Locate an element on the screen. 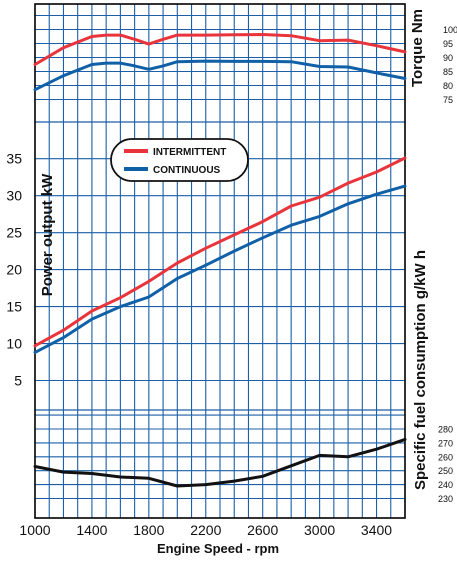  power-axis-label: Power output kW is located at coordinates (47, 234).